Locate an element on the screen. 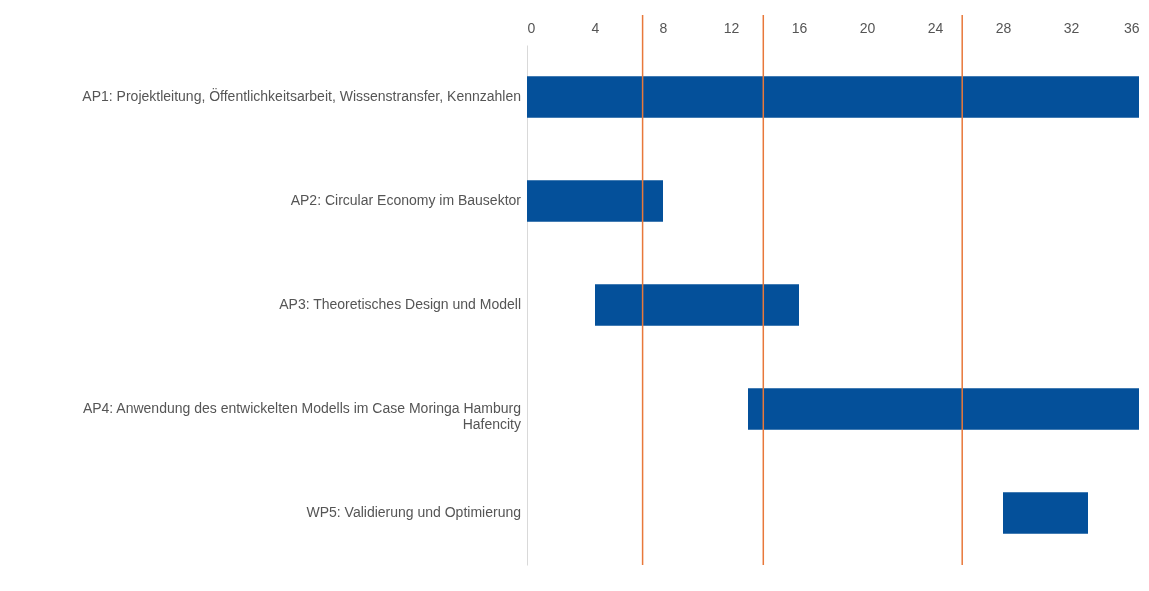  x-tick-label: 0 is located at coordinates (531, 27).